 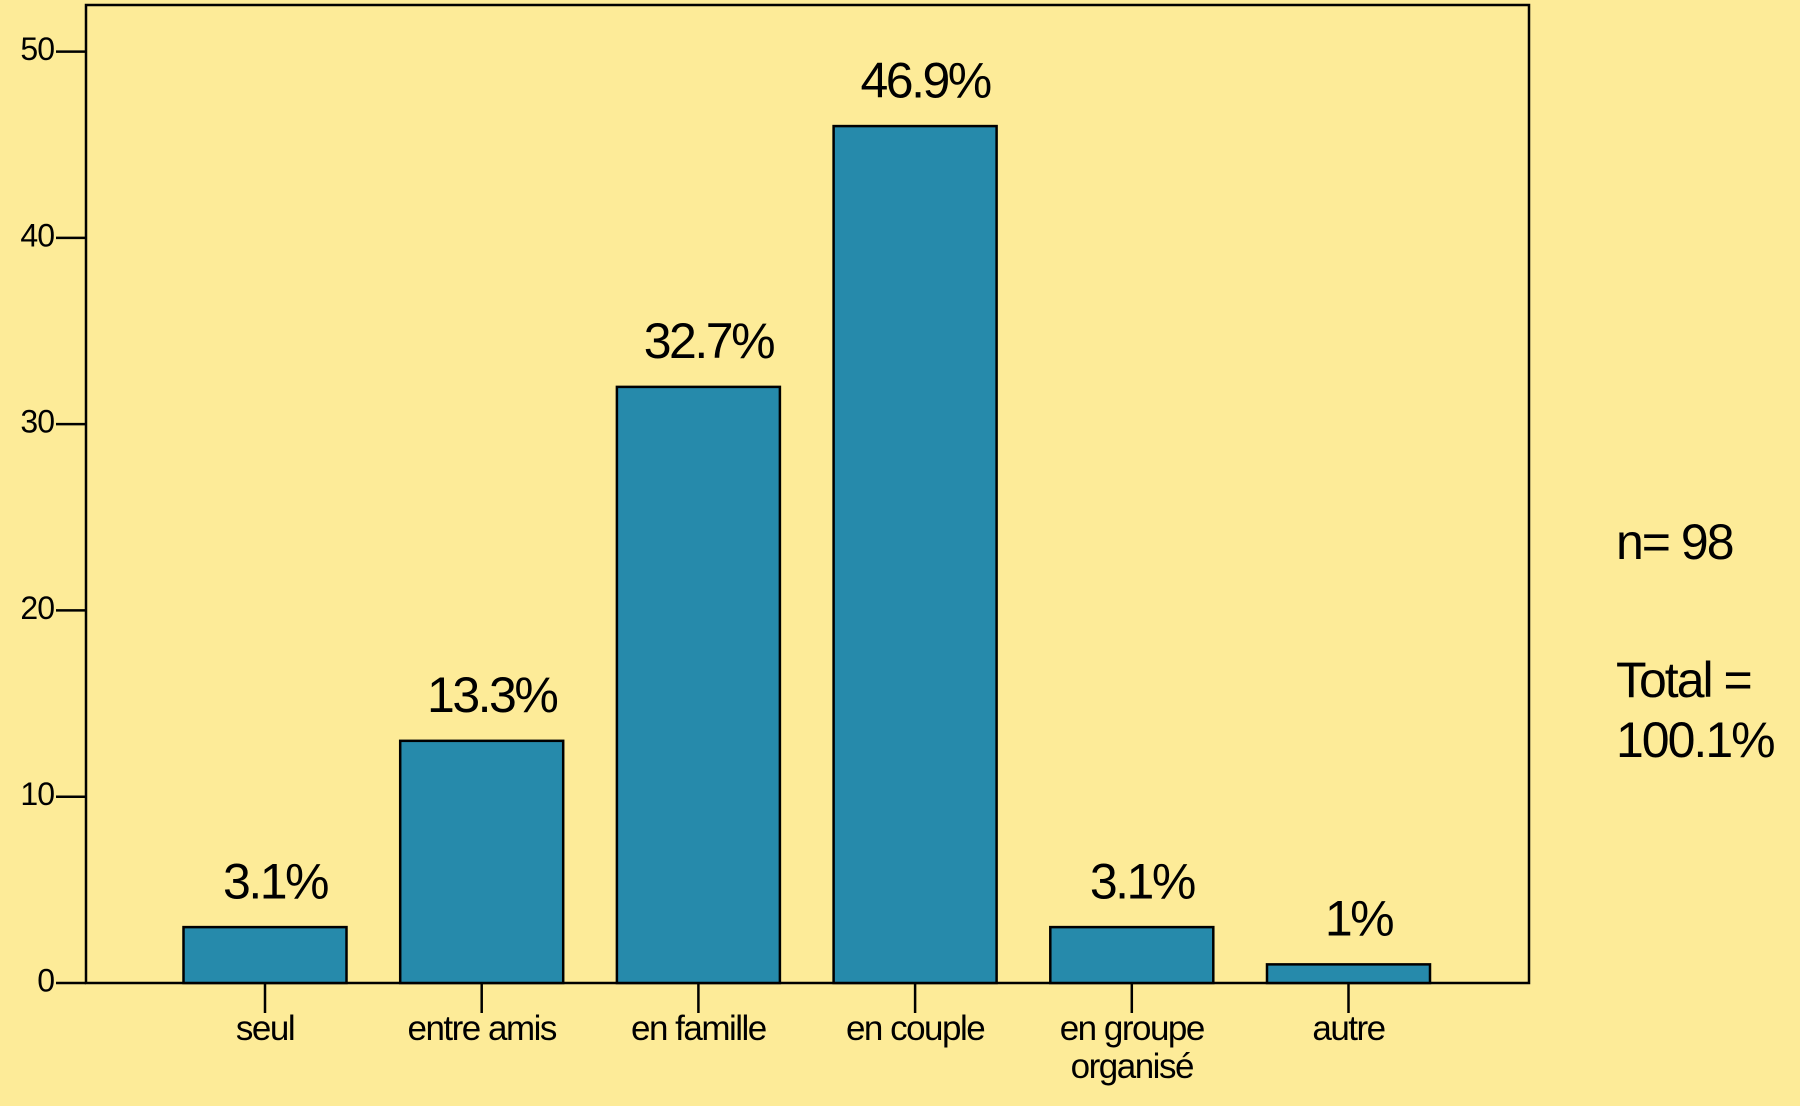 I want to click on y-tick-label: 40, so click(x=37, y=235).